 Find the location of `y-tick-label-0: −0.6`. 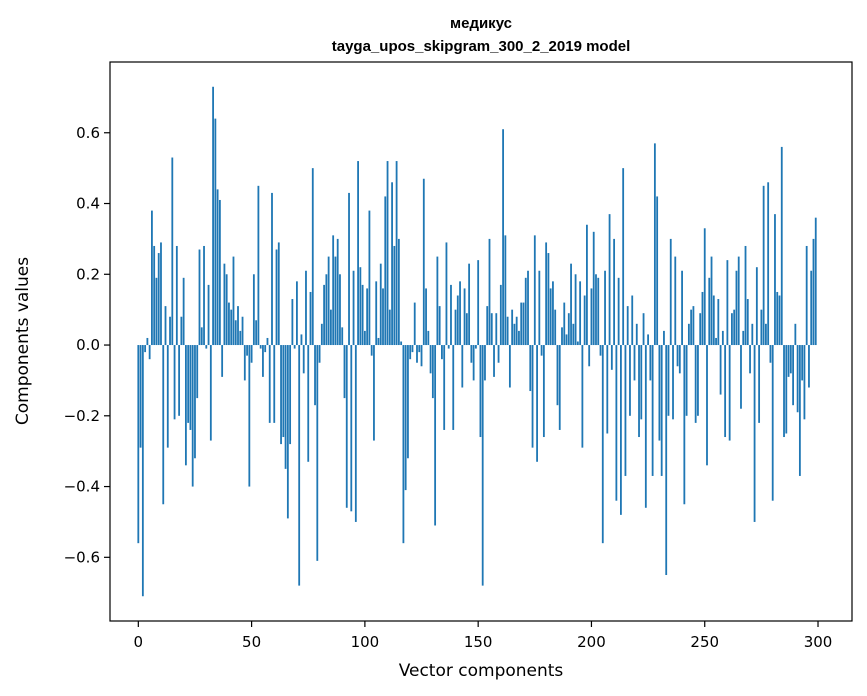

y-tick-label-0: −0.6 is located at coordinates (82, 557).